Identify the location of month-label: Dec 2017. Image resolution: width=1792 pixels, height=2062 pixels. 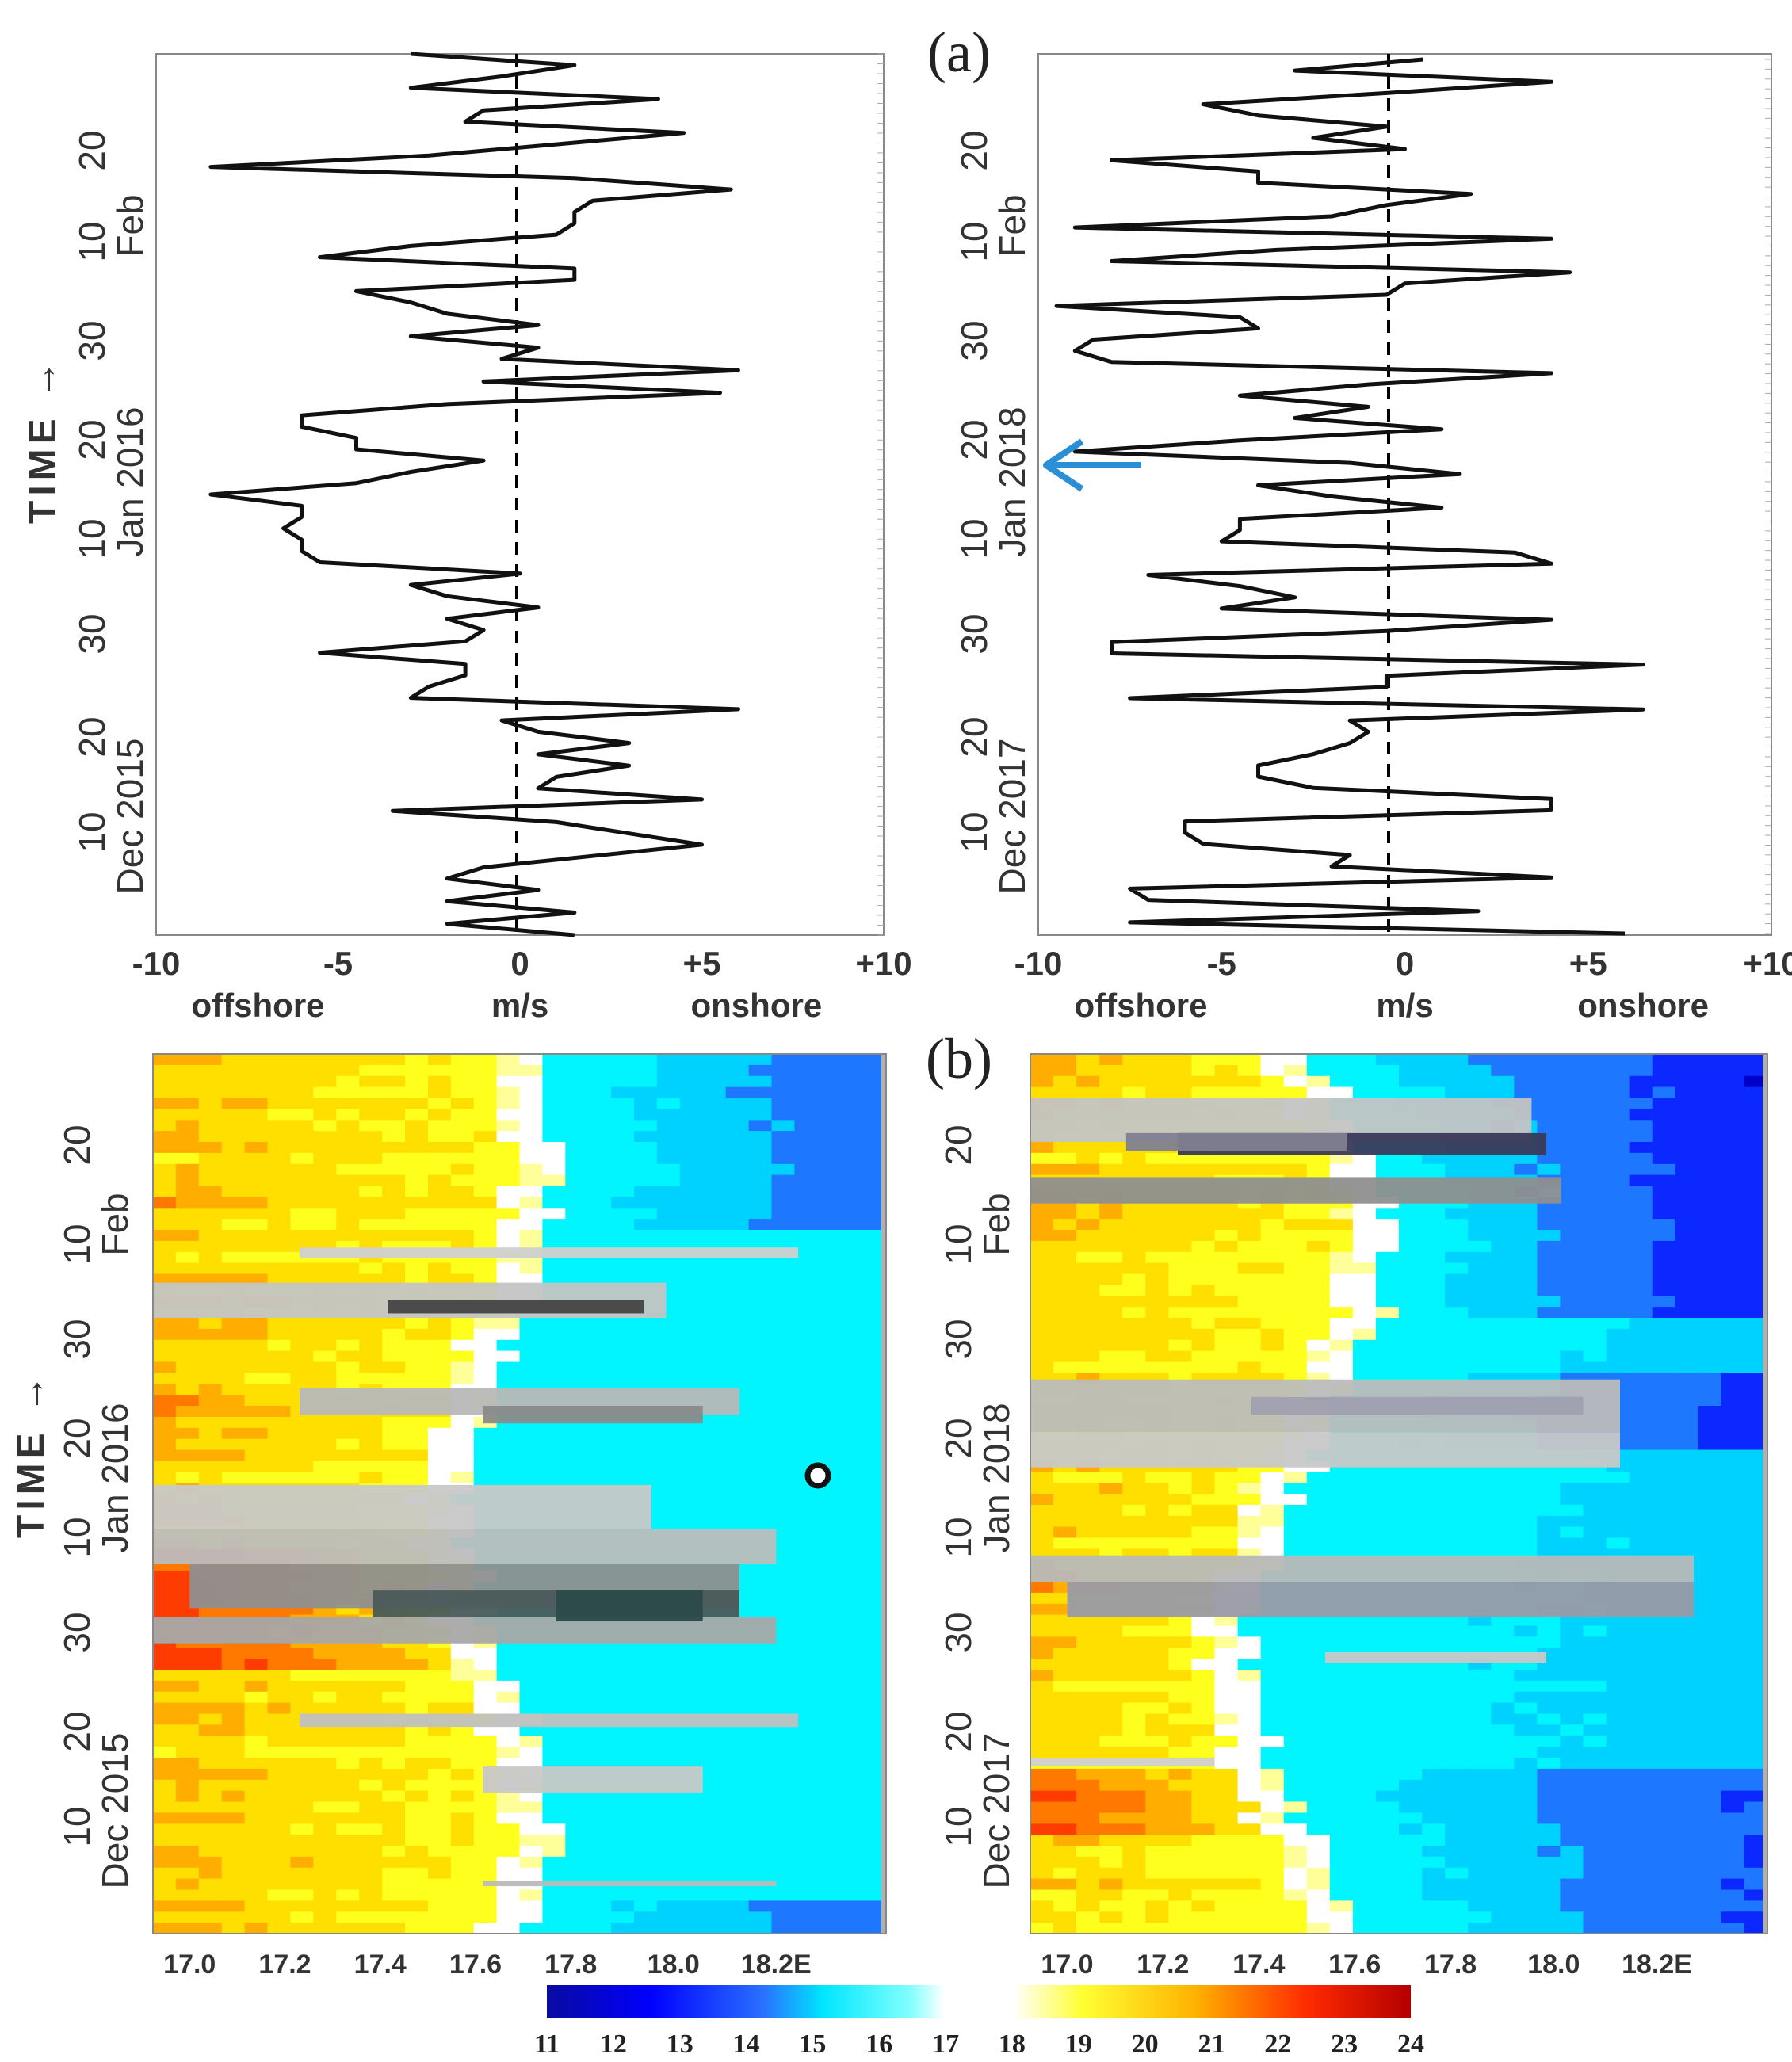
(1013, 817).